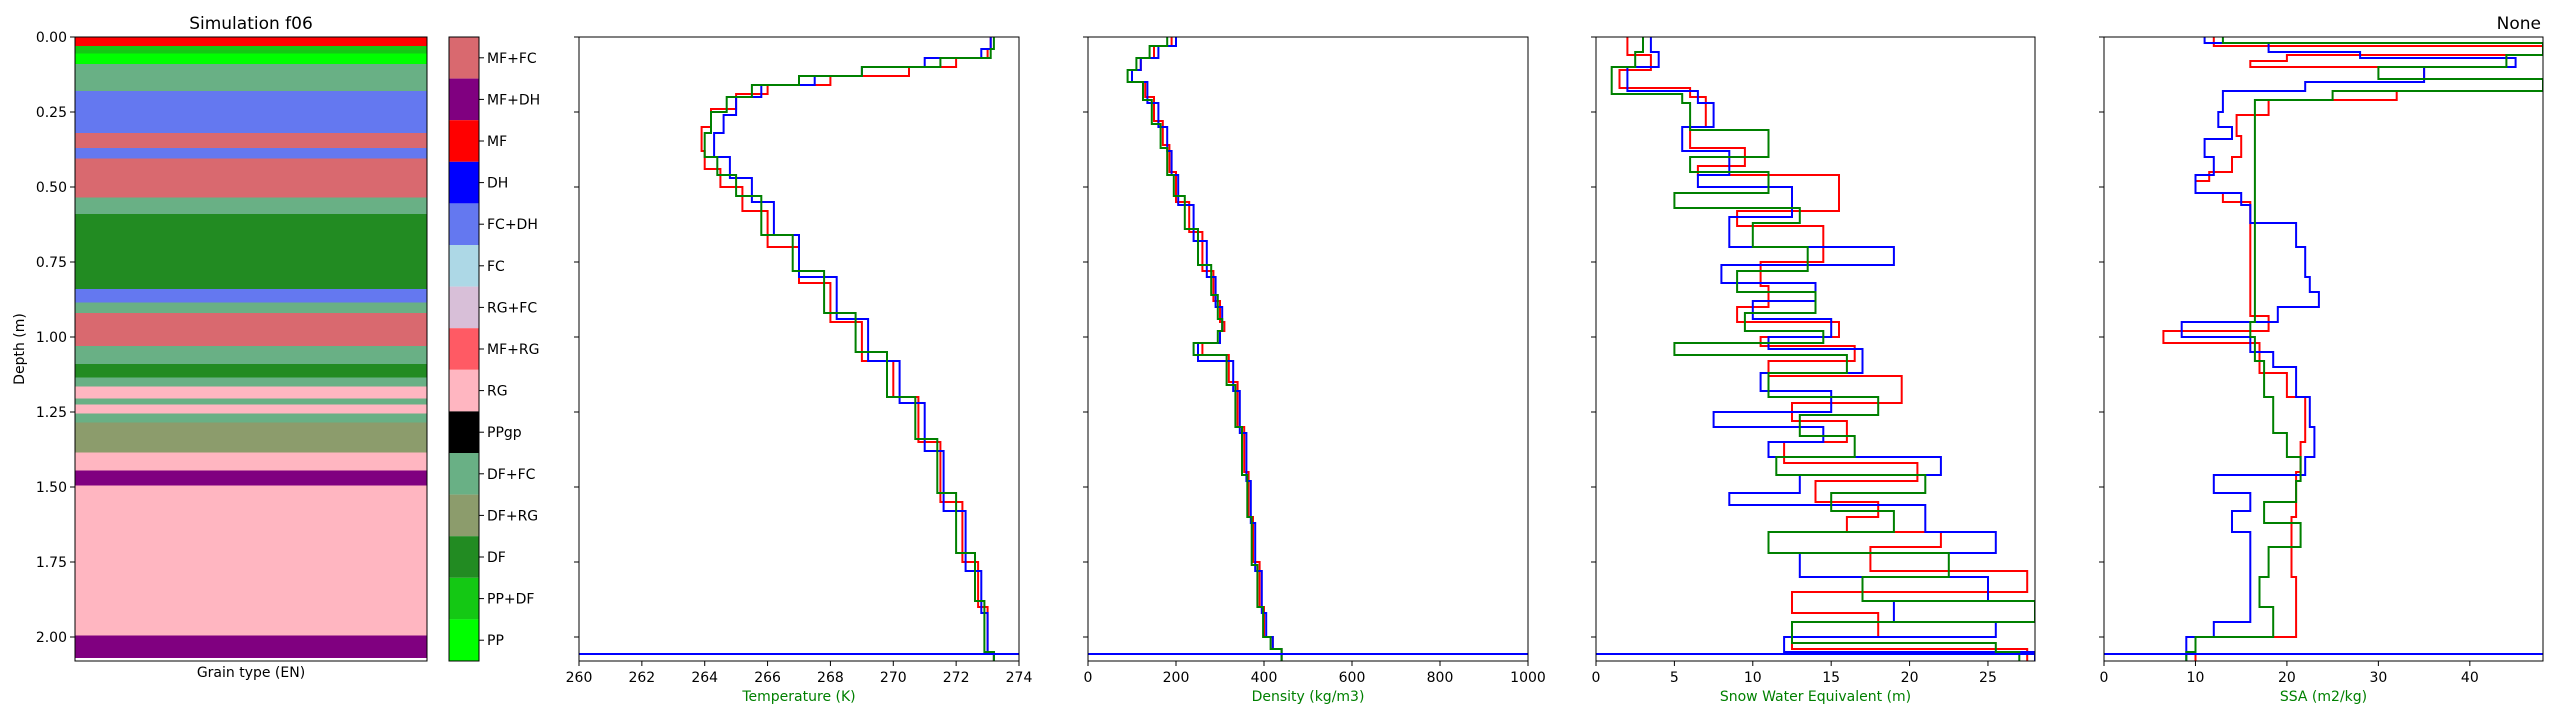  Describe the element at coordinates (51, 638) in the screenshot. I see `y-tick-label: 2.00` at that location.